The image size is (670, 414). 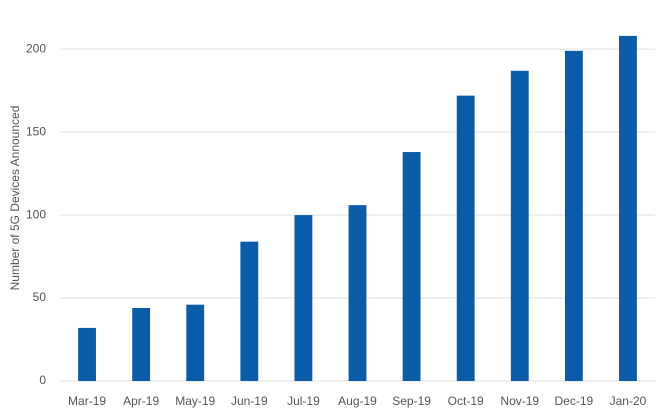 What do you see at coordinates (40, 297) in the screenshot?
I see `y-tick-label: 50` at bounding box center [40, 297].